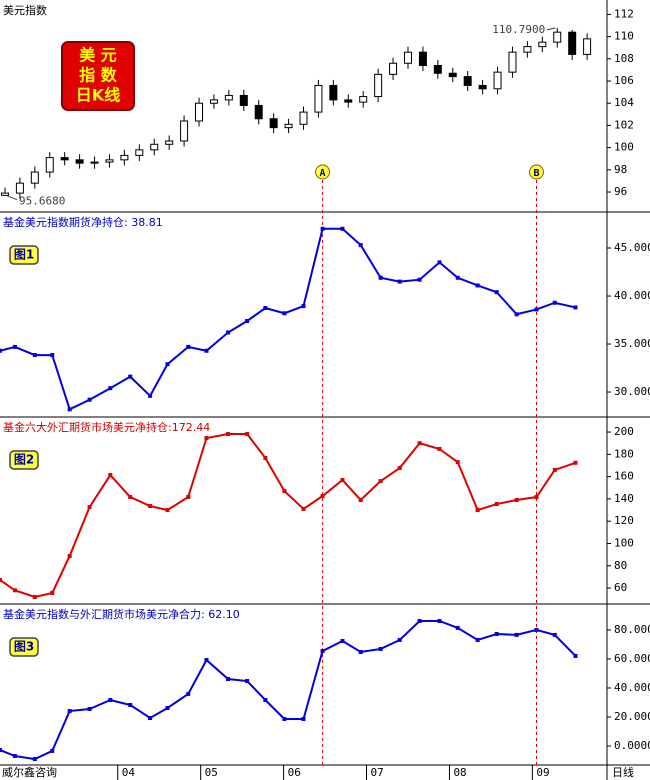 Image resolution: width=650 pixels, height=780 pixels. I want to click on panel-title: 美元指数, so click(25, 10).